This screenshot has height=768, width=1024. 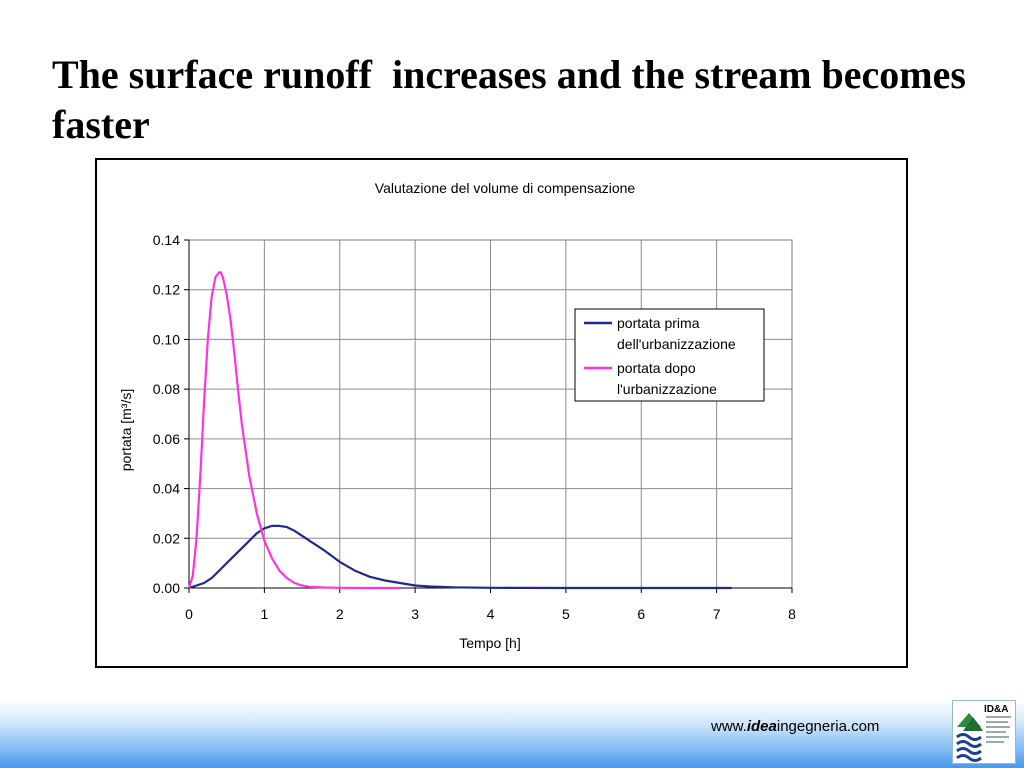 I want to click on x-tick-label: 8, so click(x=792, y=614).